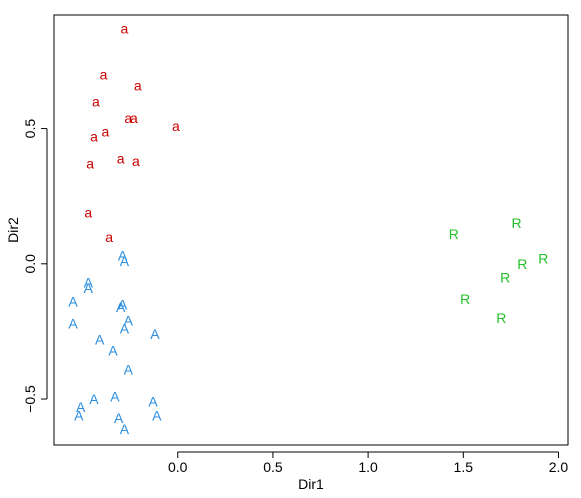  I want to click on x-tick-label: 1.0, so click(368, 467).